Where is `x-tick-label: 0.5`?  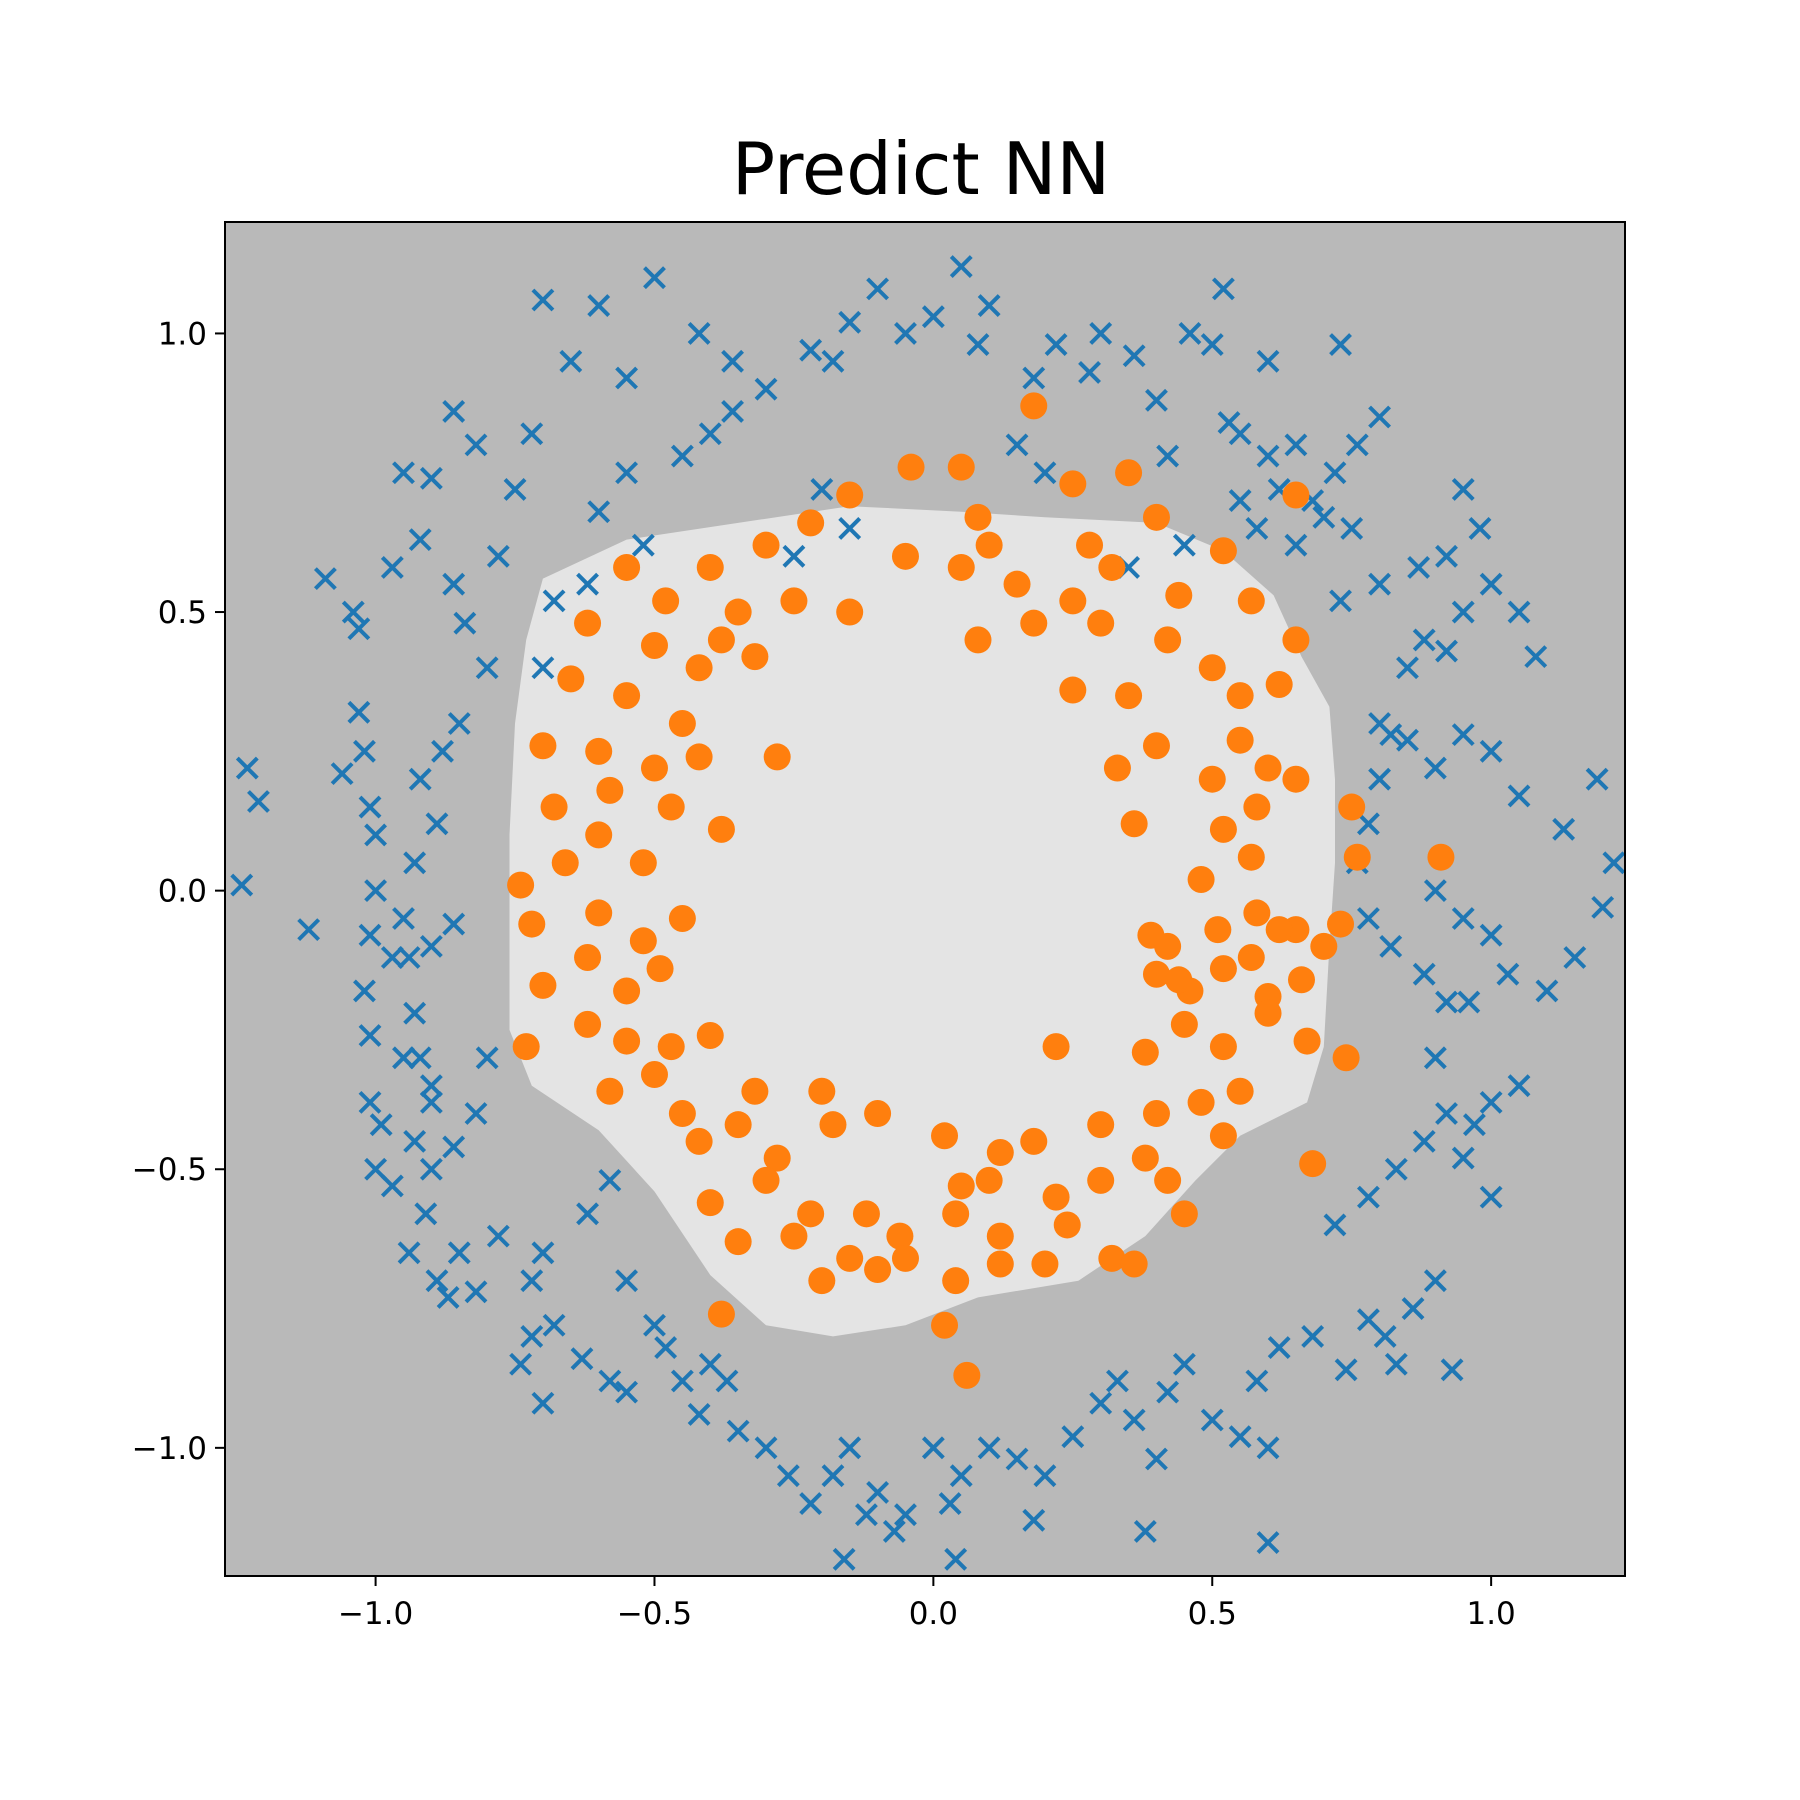
x-tick-label: 0.5 is located at coordinates (1212, 1614).